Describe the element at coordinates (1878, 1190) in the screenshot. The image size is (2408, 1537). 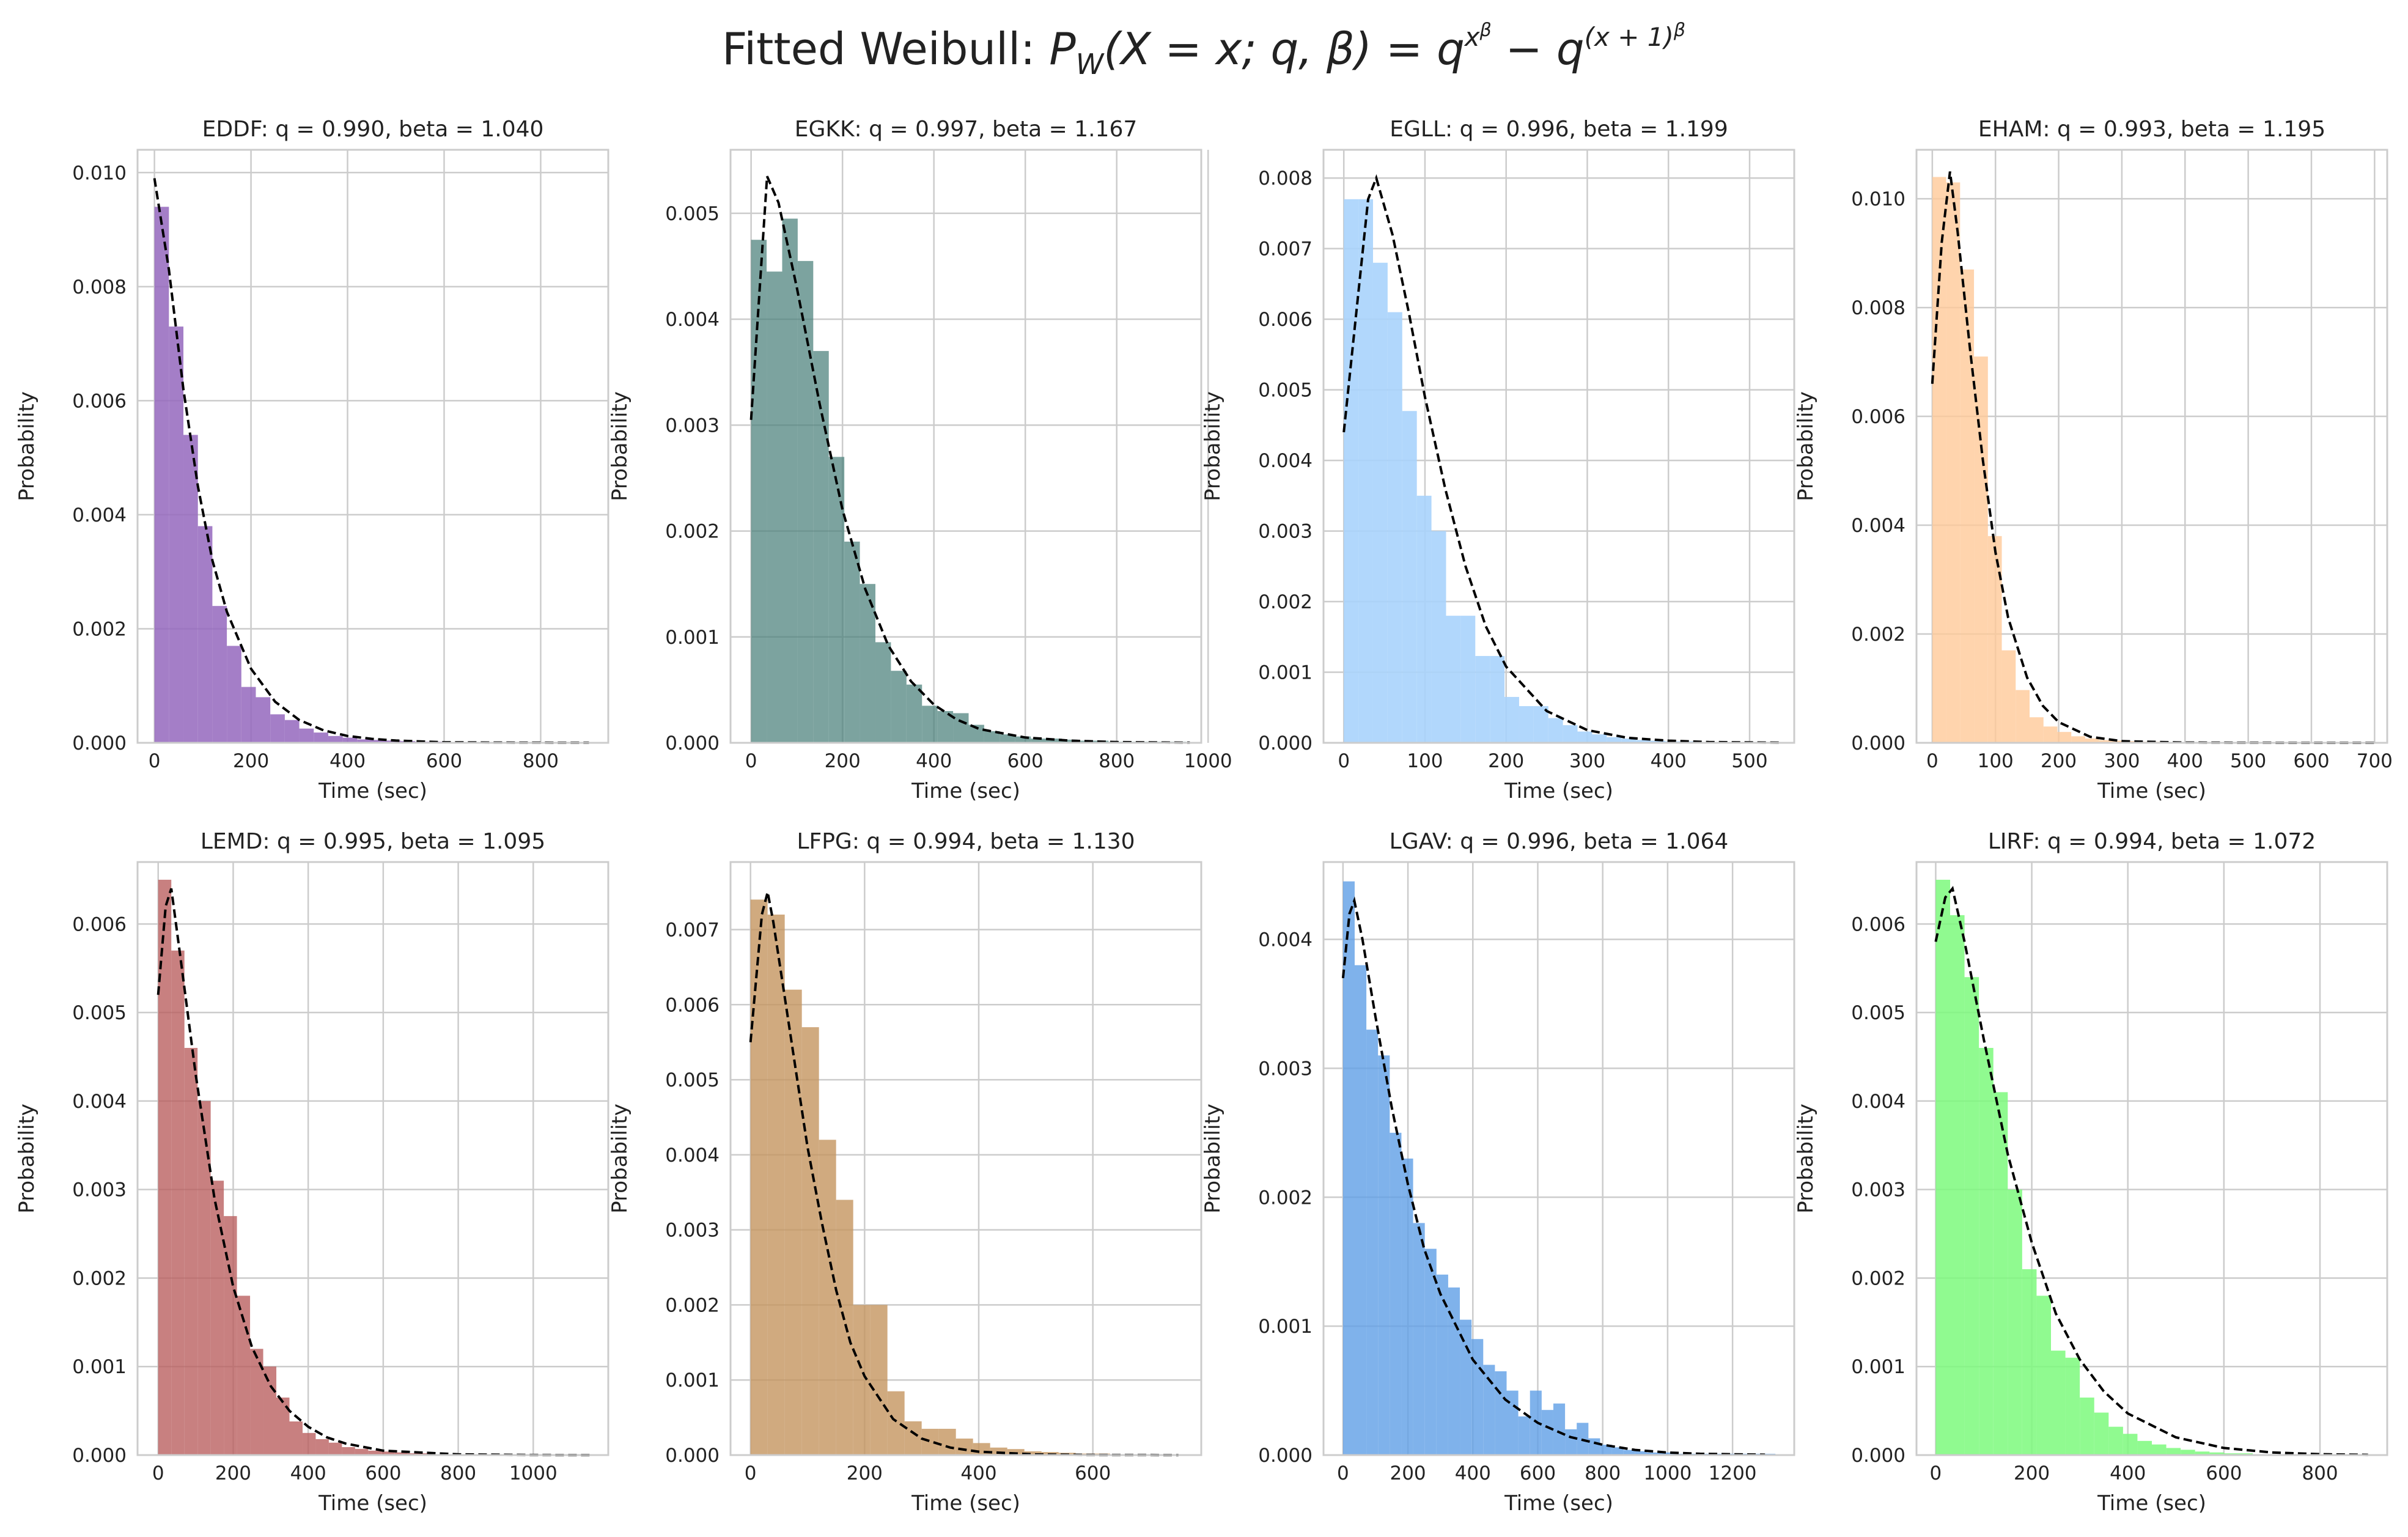
I see `y-tick-label: 0.003` at that location.